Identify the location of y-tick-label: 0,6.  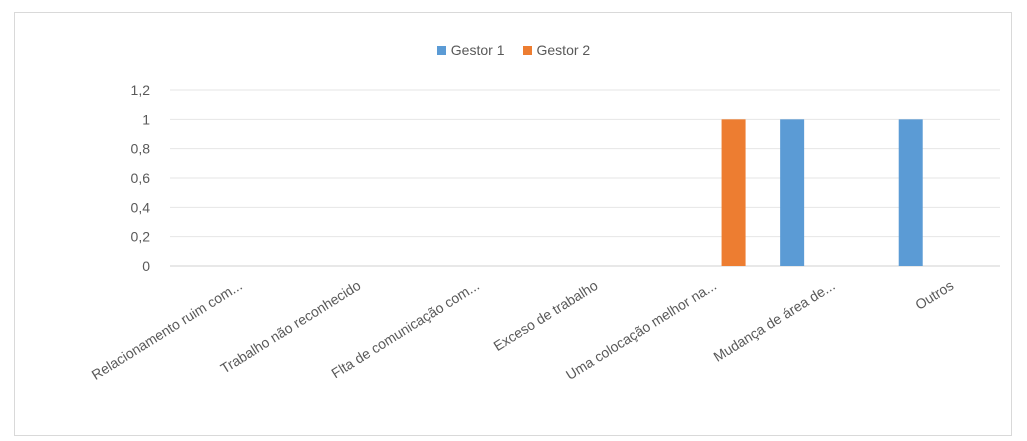
(141, 178).